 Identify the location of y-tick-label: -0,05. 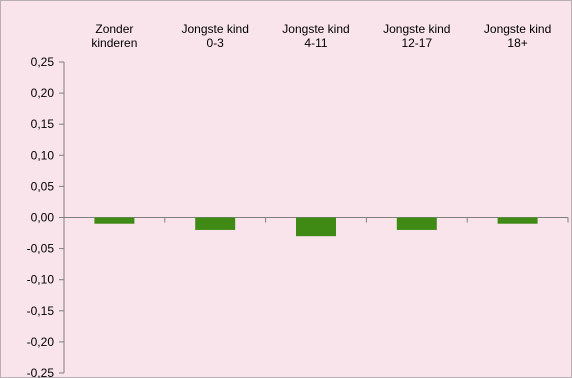
(41, 249).